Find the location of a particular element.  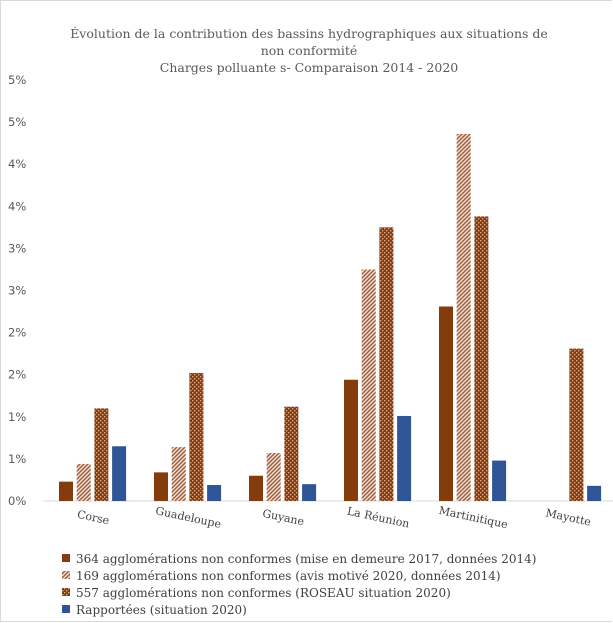

bar-2-la-r-union is located at coordinates (368, 385).